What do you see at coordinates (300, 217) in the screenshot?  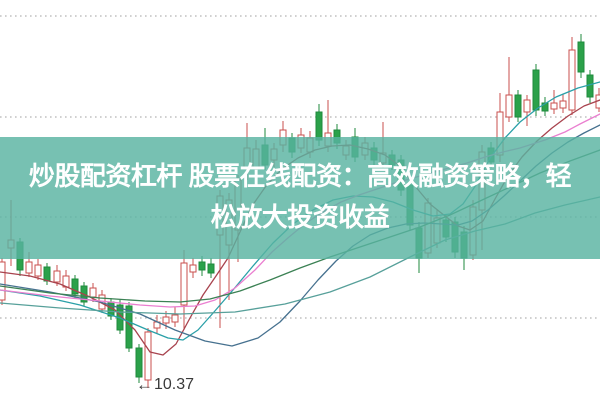 I see `headline-line-2: 松放大投资收益` at bounding box center [300, 217].